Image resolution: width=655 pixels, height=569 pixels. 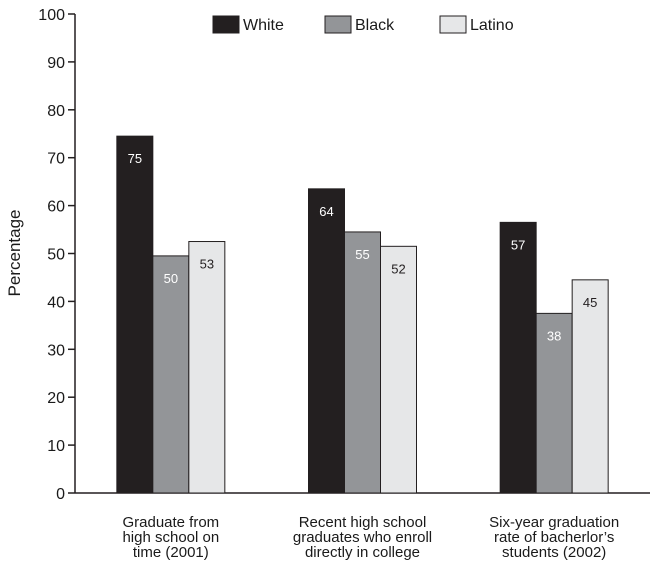 I want to click on y-tick-label: 80, so click(x=56, y=111).